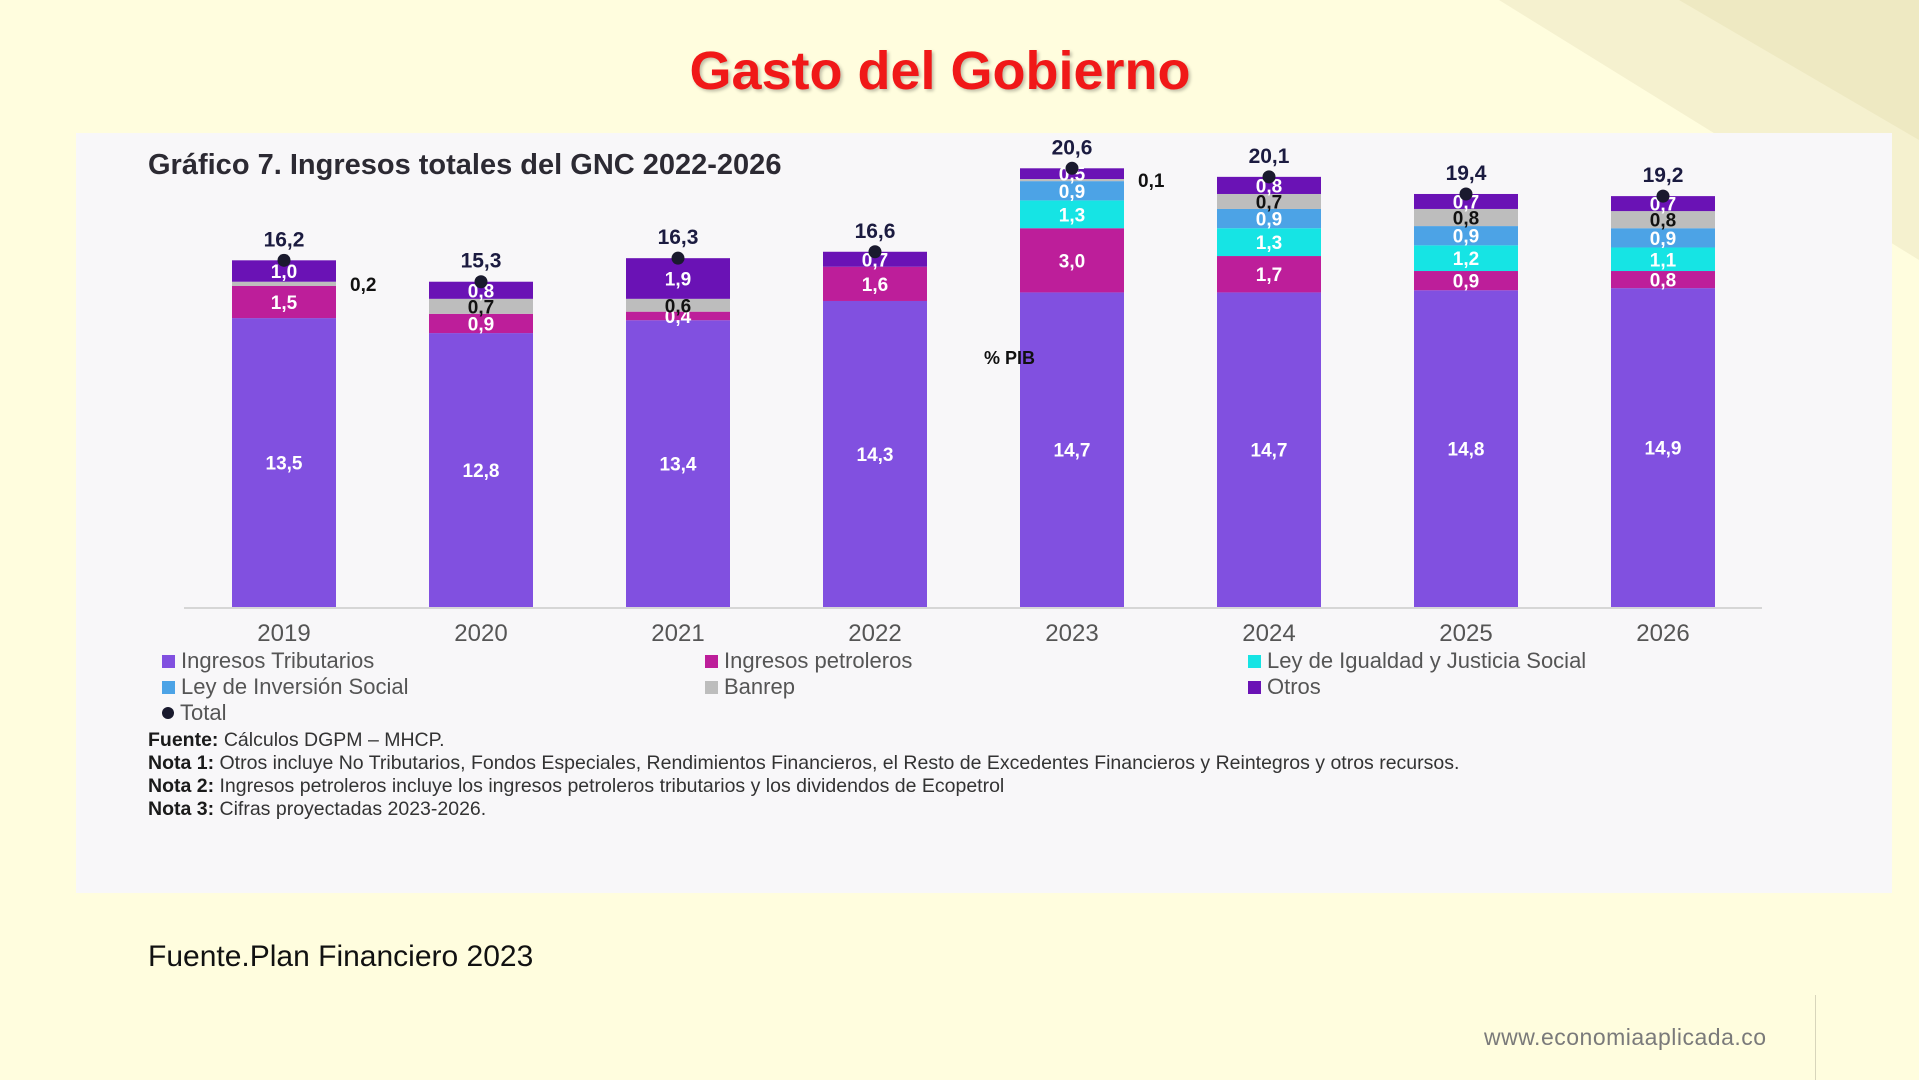  Describe the element at coordinates (1269, 275) in the screenshot. I see `data-label: 1,7` at that location.